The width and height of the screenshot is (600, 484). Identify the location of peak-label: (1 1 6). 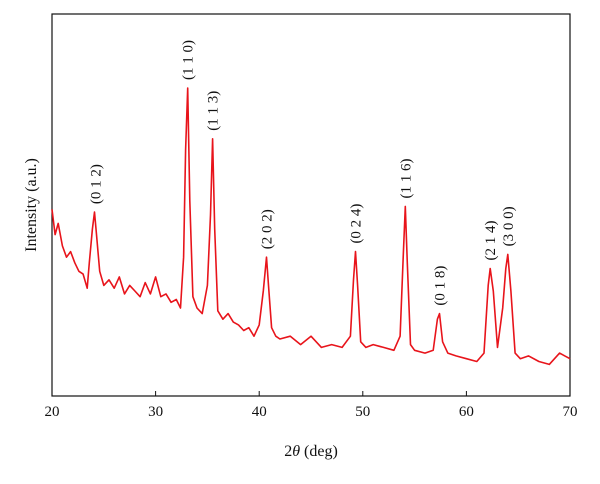
(406, 178).